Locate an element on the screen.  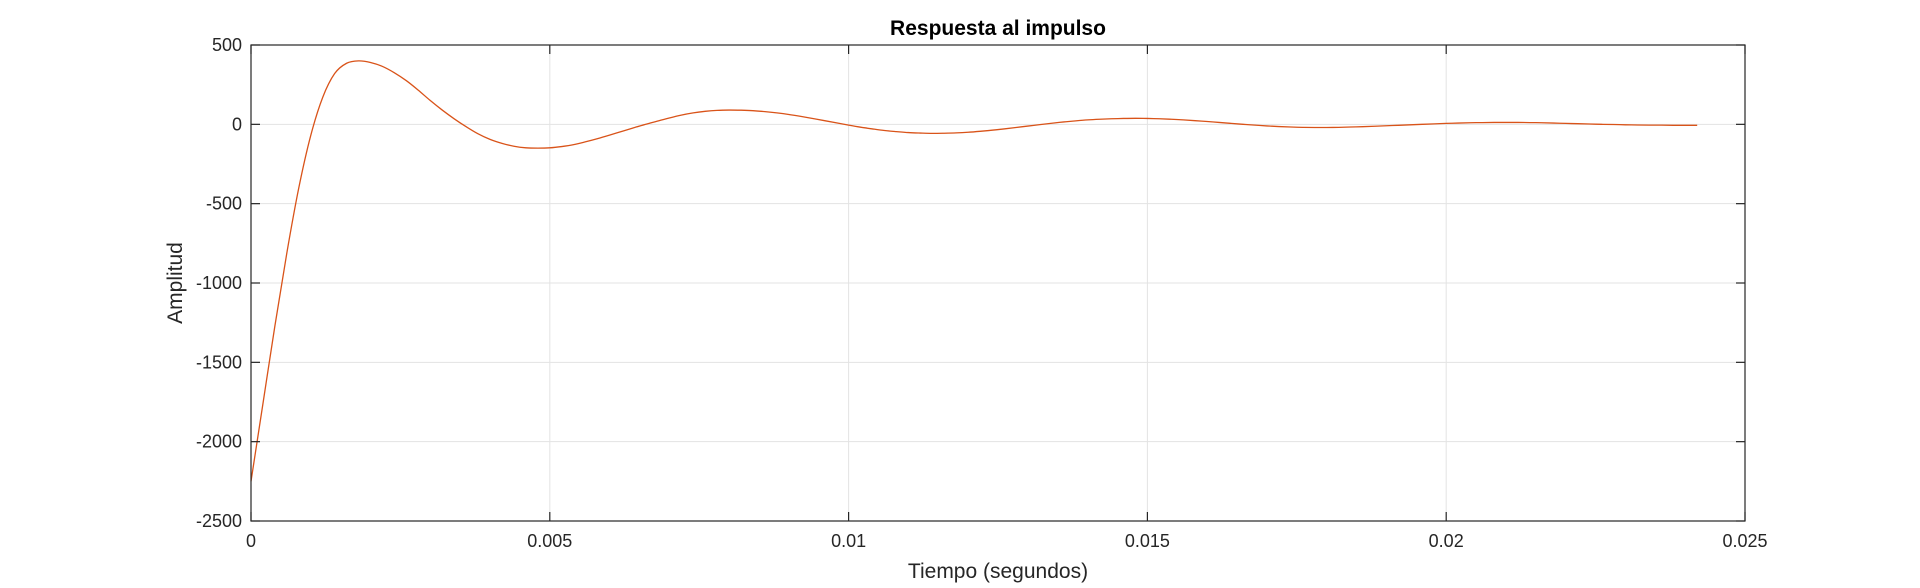
y-tick-label: -1500 is located at coordinates (219, 362).